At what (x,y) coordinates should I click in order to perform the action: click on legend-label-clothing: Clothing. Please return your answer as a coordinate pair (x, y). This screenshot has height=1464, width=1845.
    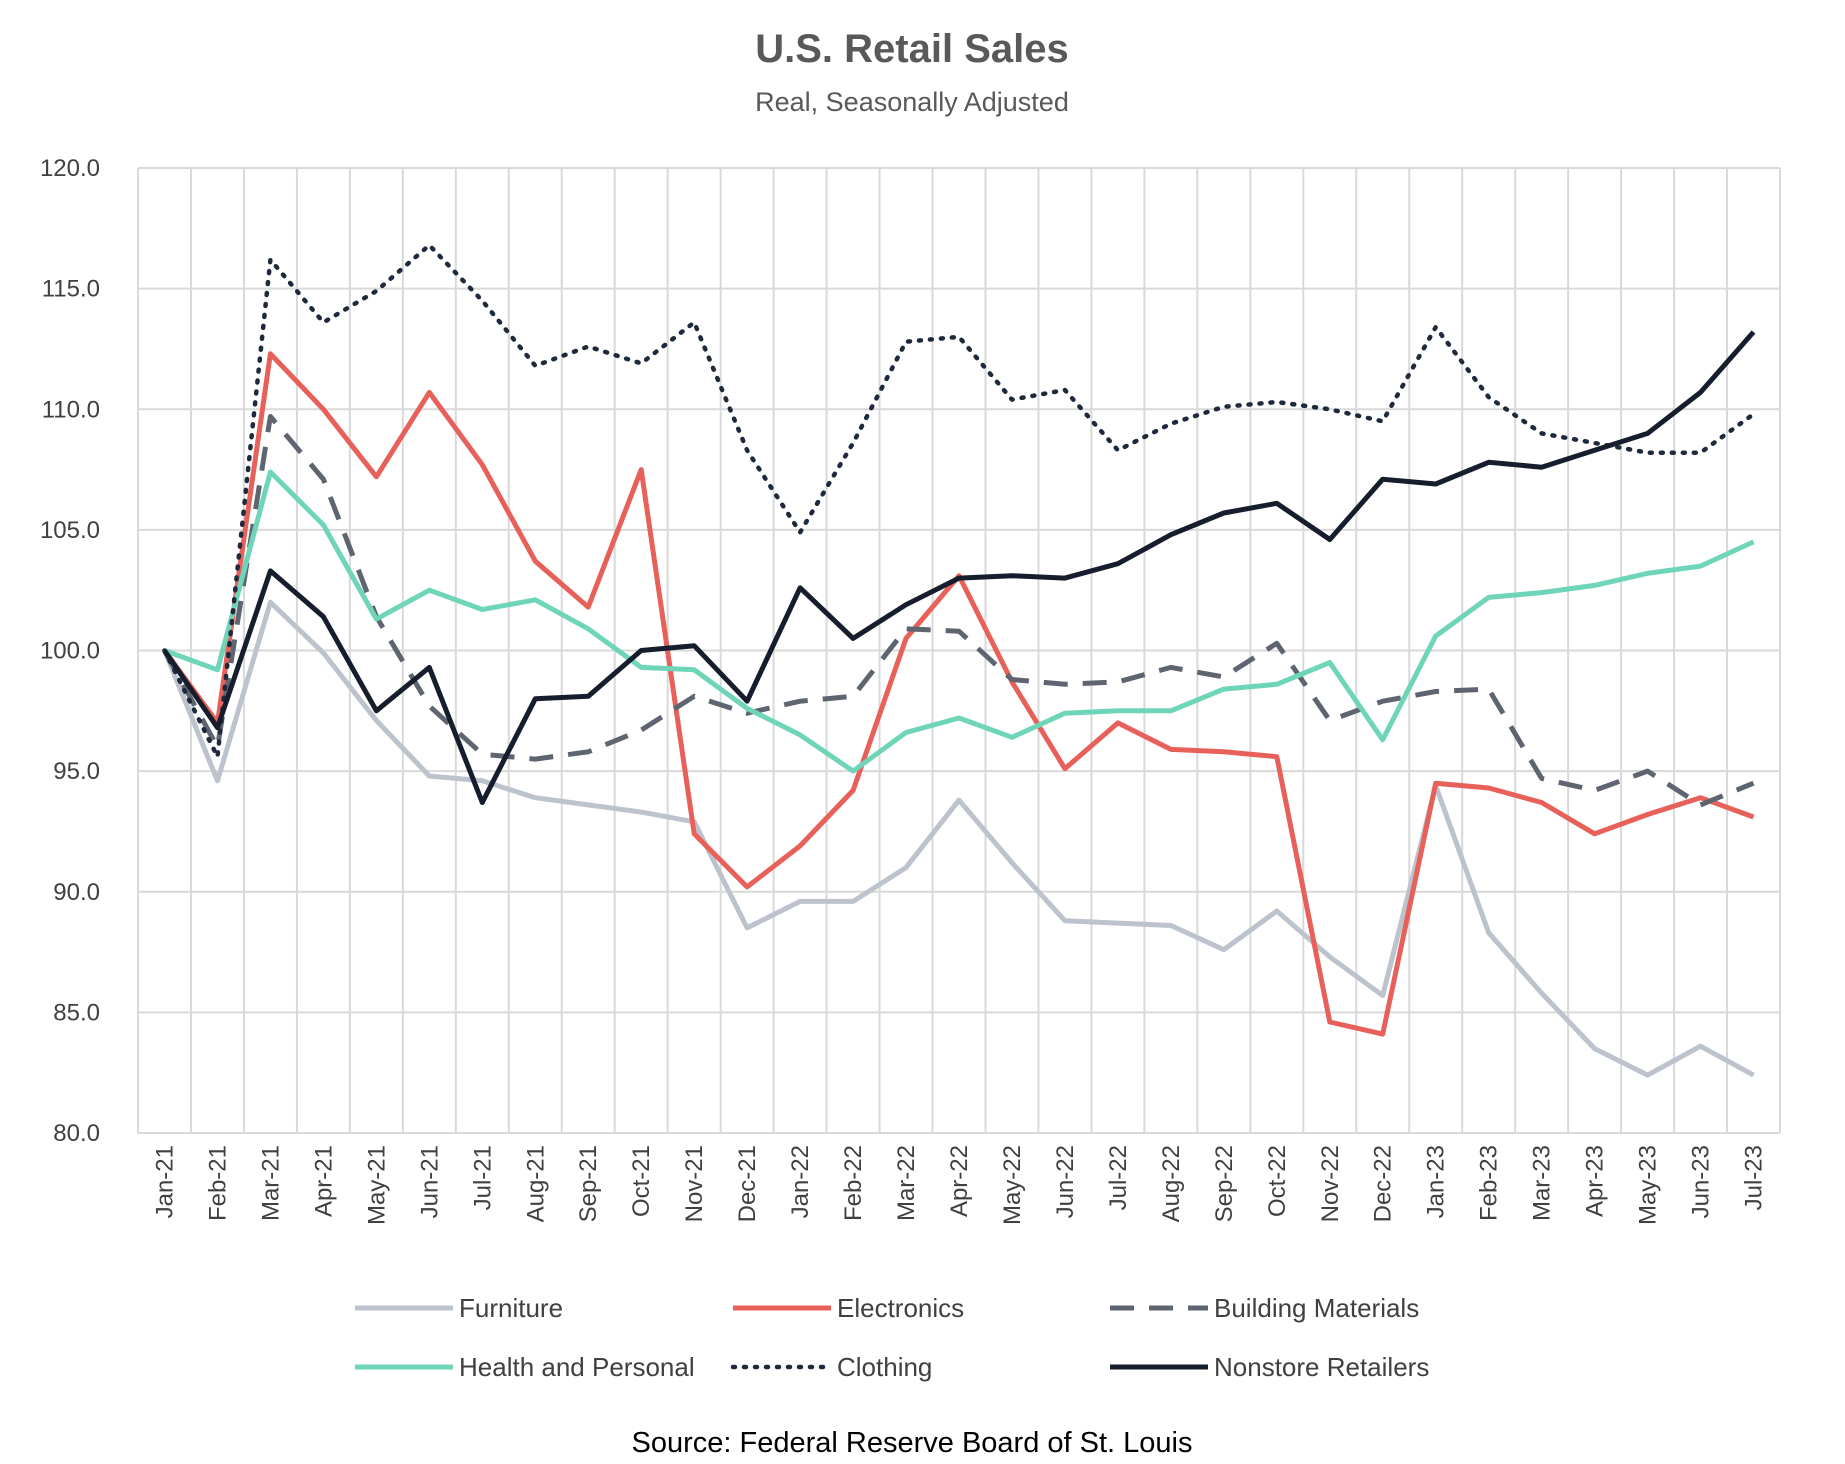
    Looking at the image, I should click on (884, 1367).